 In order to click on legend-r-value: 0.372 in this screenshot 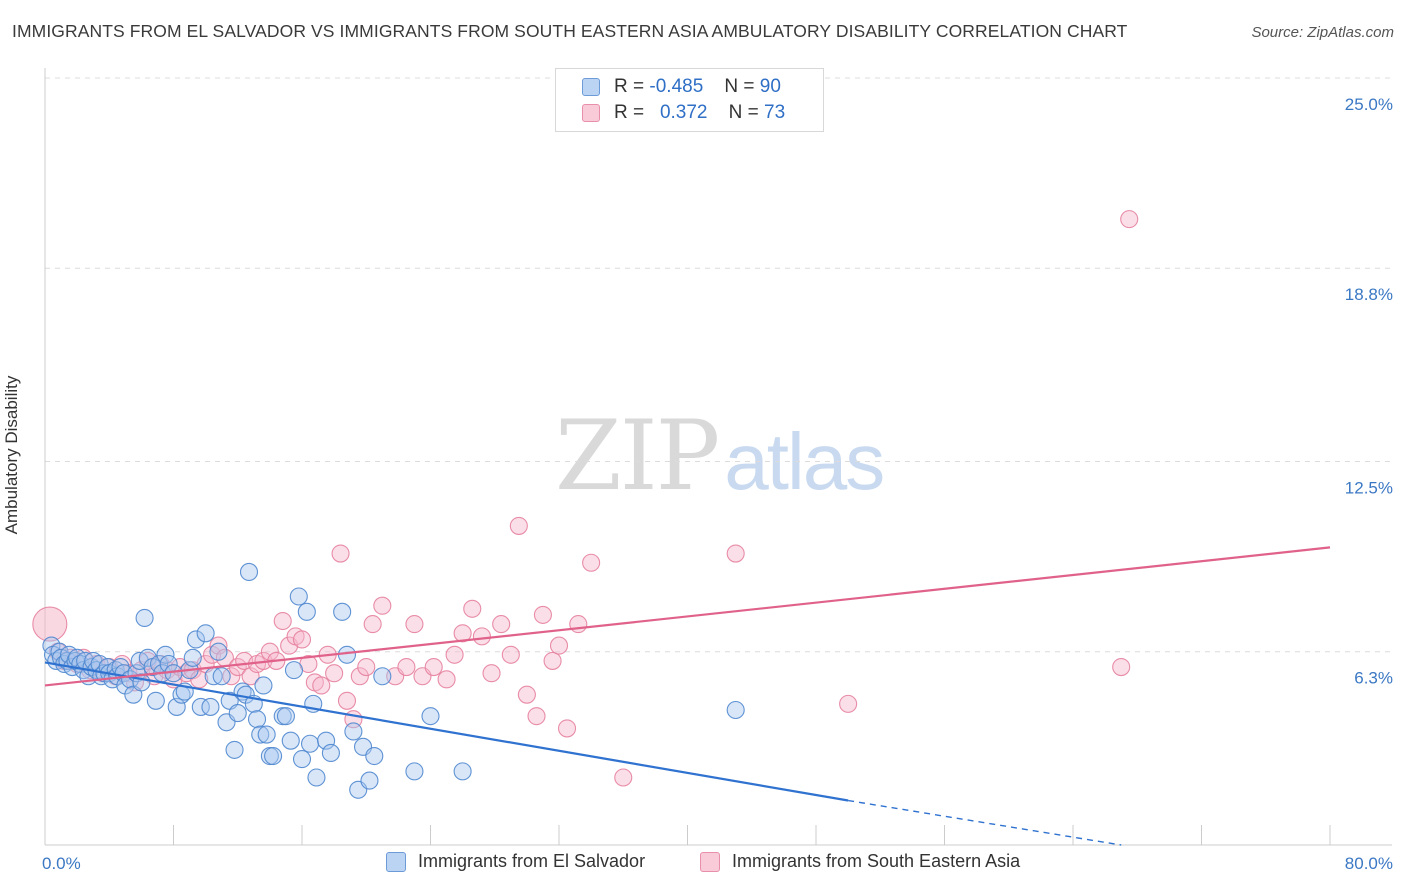, I will do `click(683, 112)`.